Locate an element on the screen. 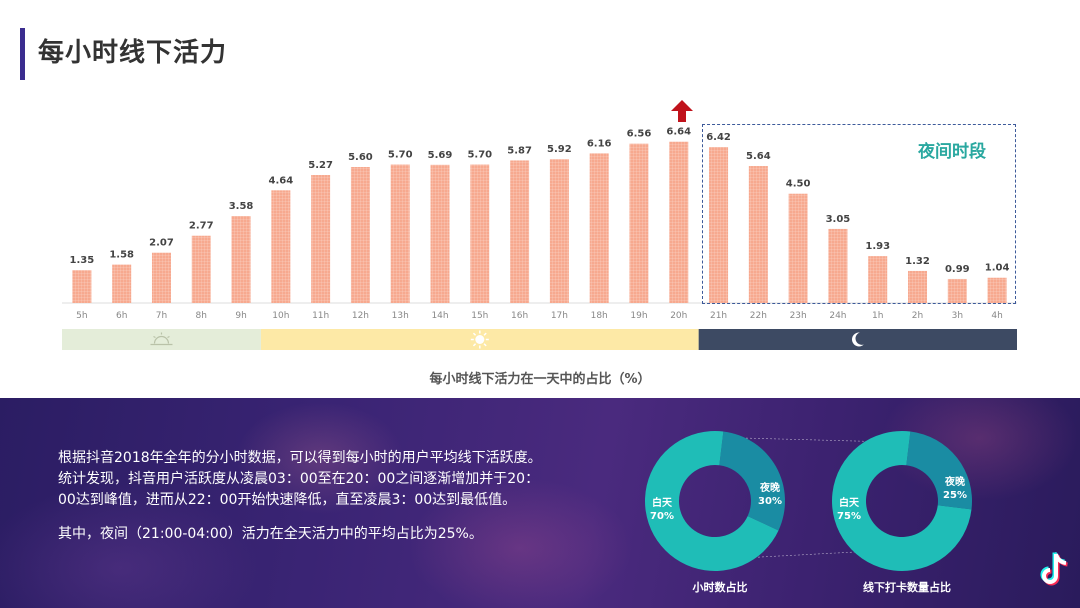 This screenshot has width=1080, height=608. tick-label-7h: 7h is located at coordinates (161, 316).